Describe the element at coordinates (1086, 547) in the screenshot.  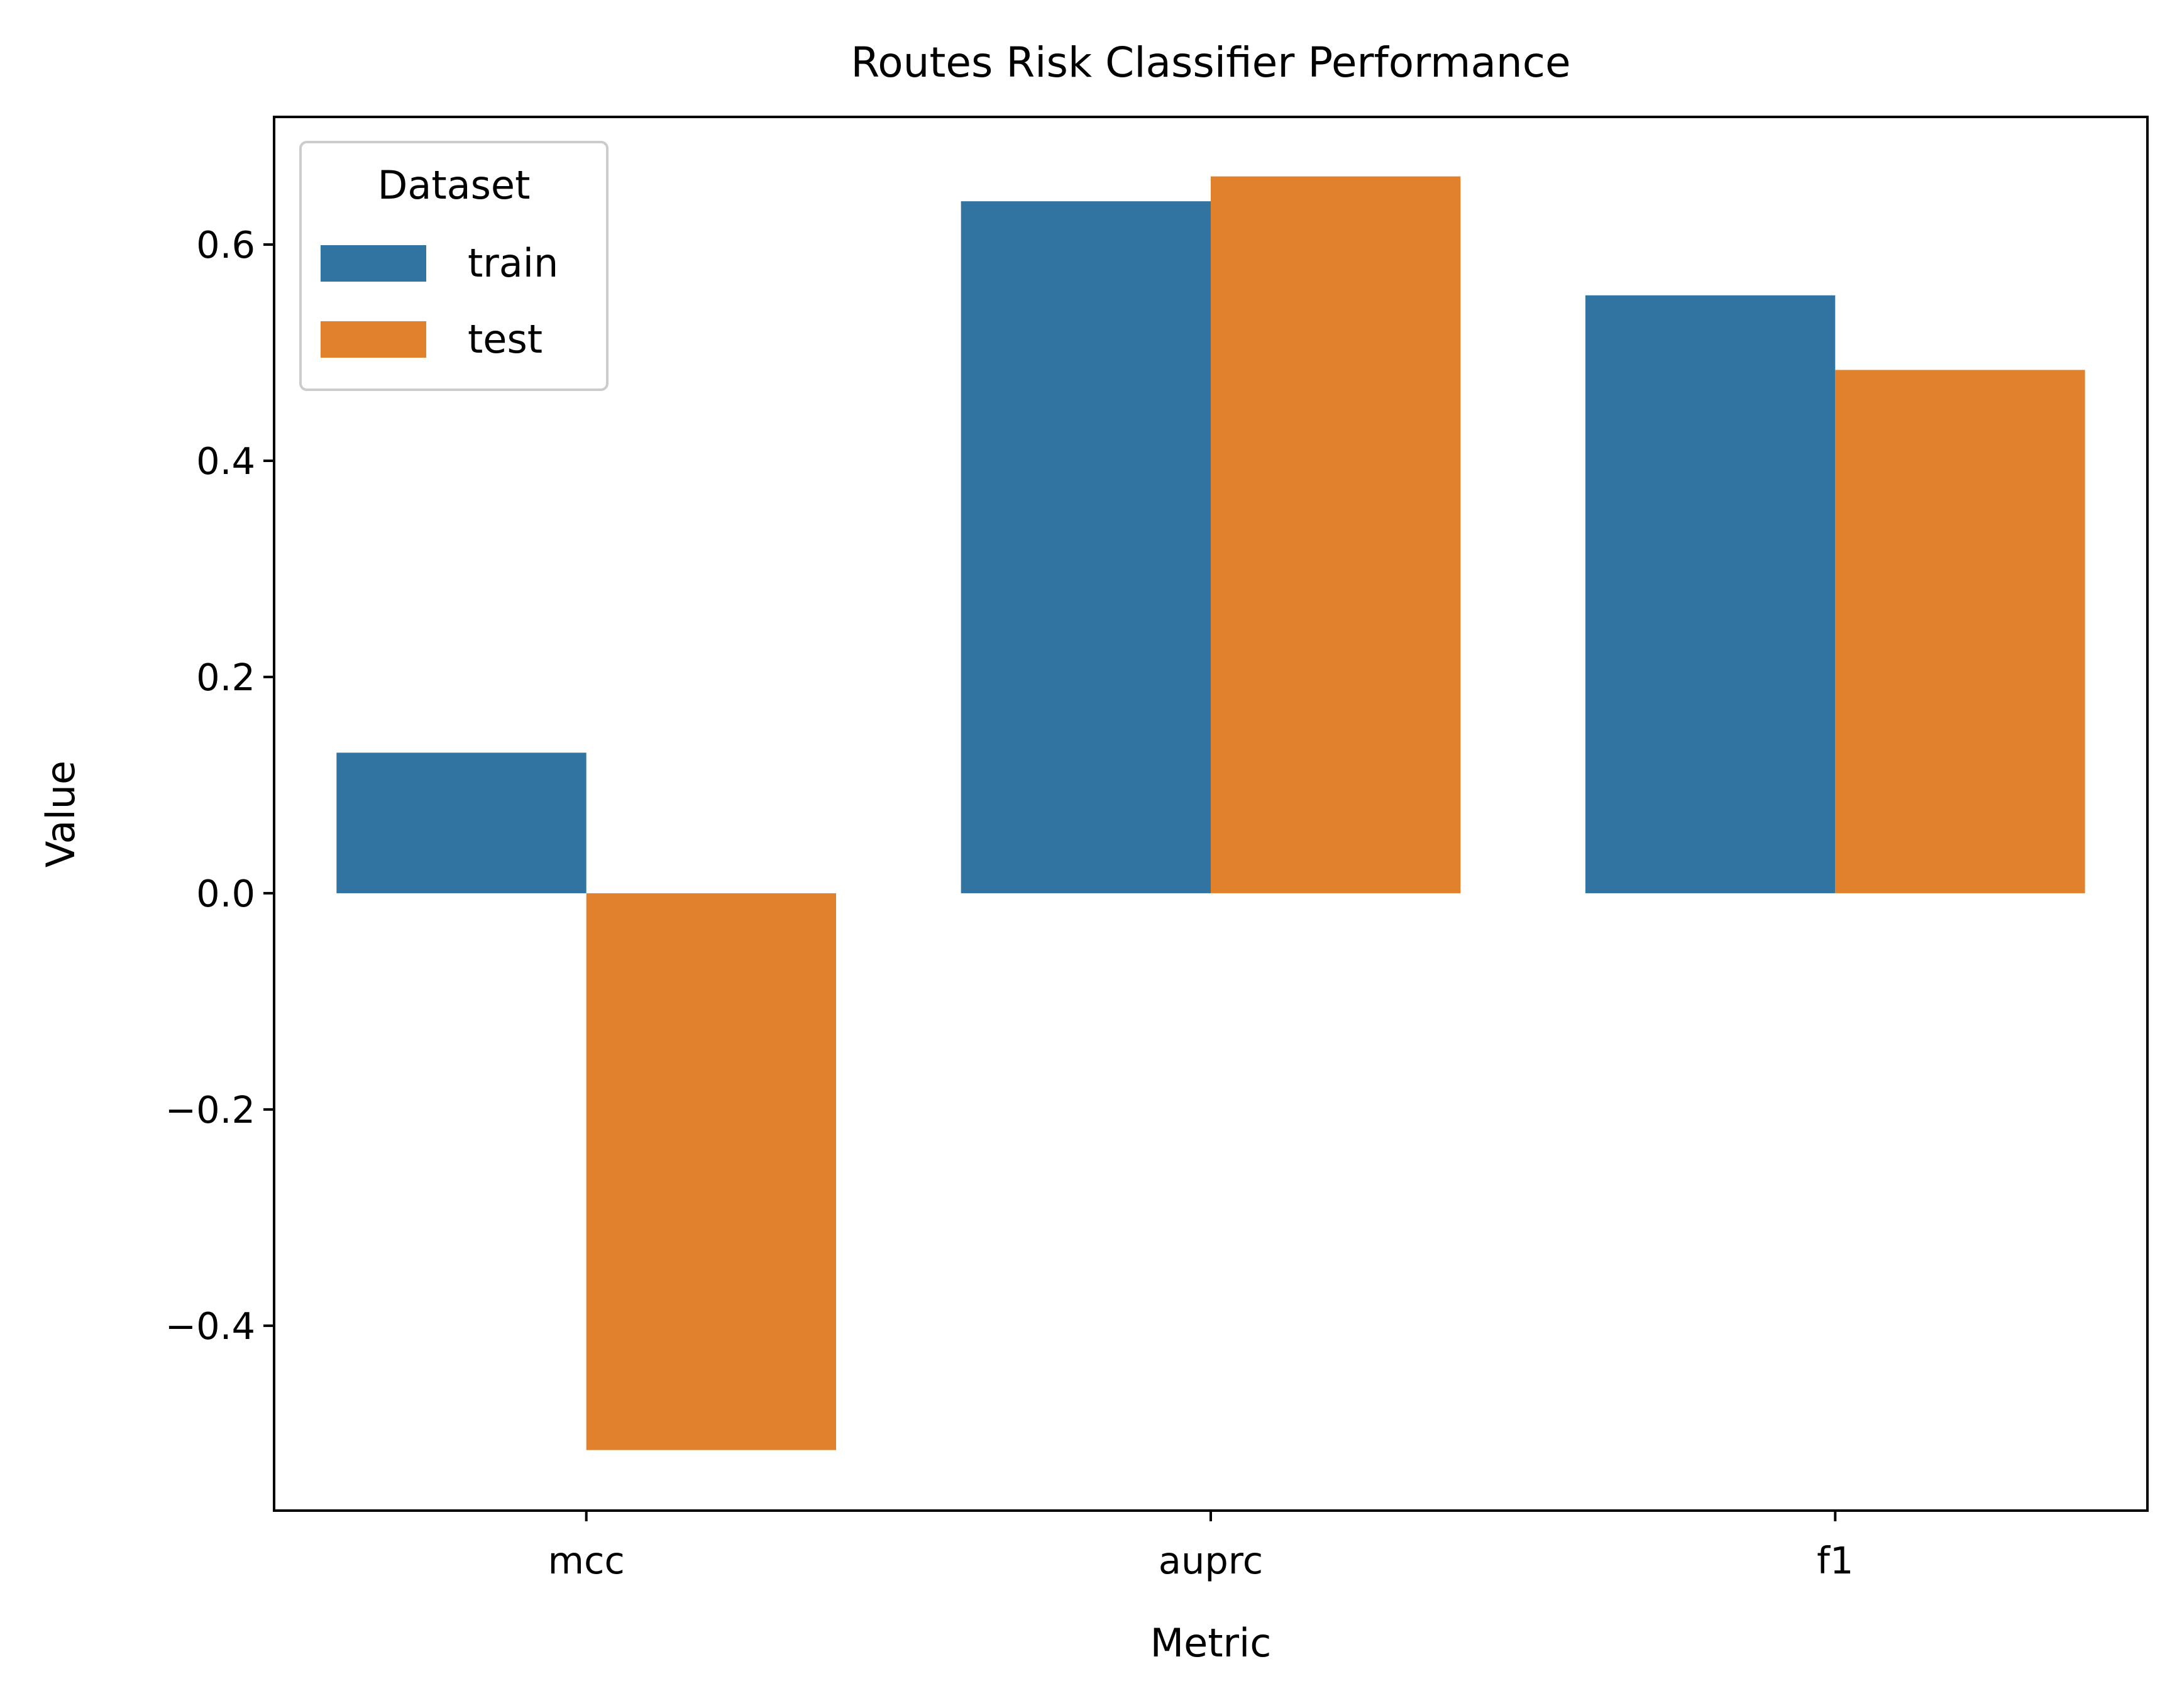
I see `bar-train-auprc` at that location.